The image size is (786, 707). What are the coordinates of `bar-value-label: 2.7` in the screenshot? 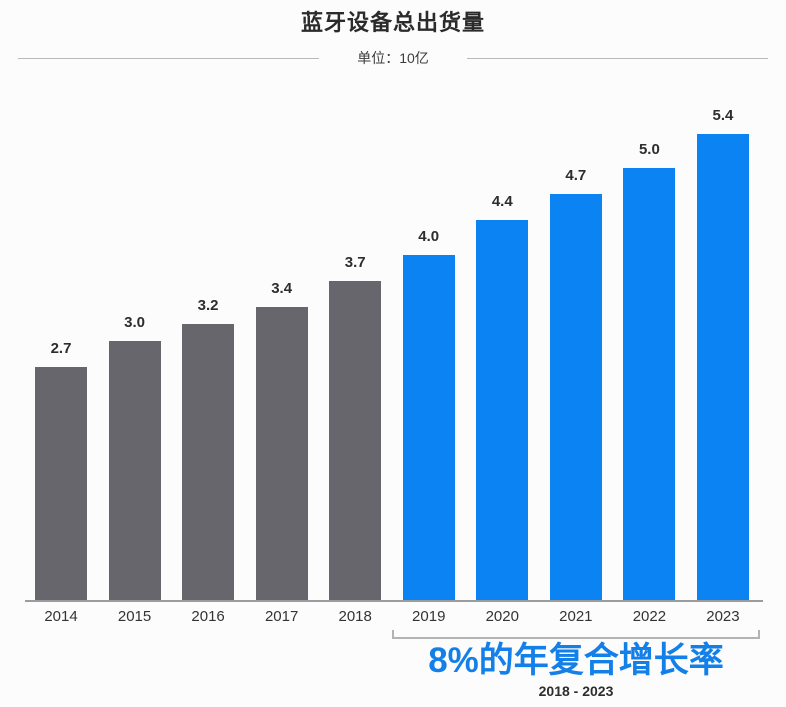 It's located at (61, 348).